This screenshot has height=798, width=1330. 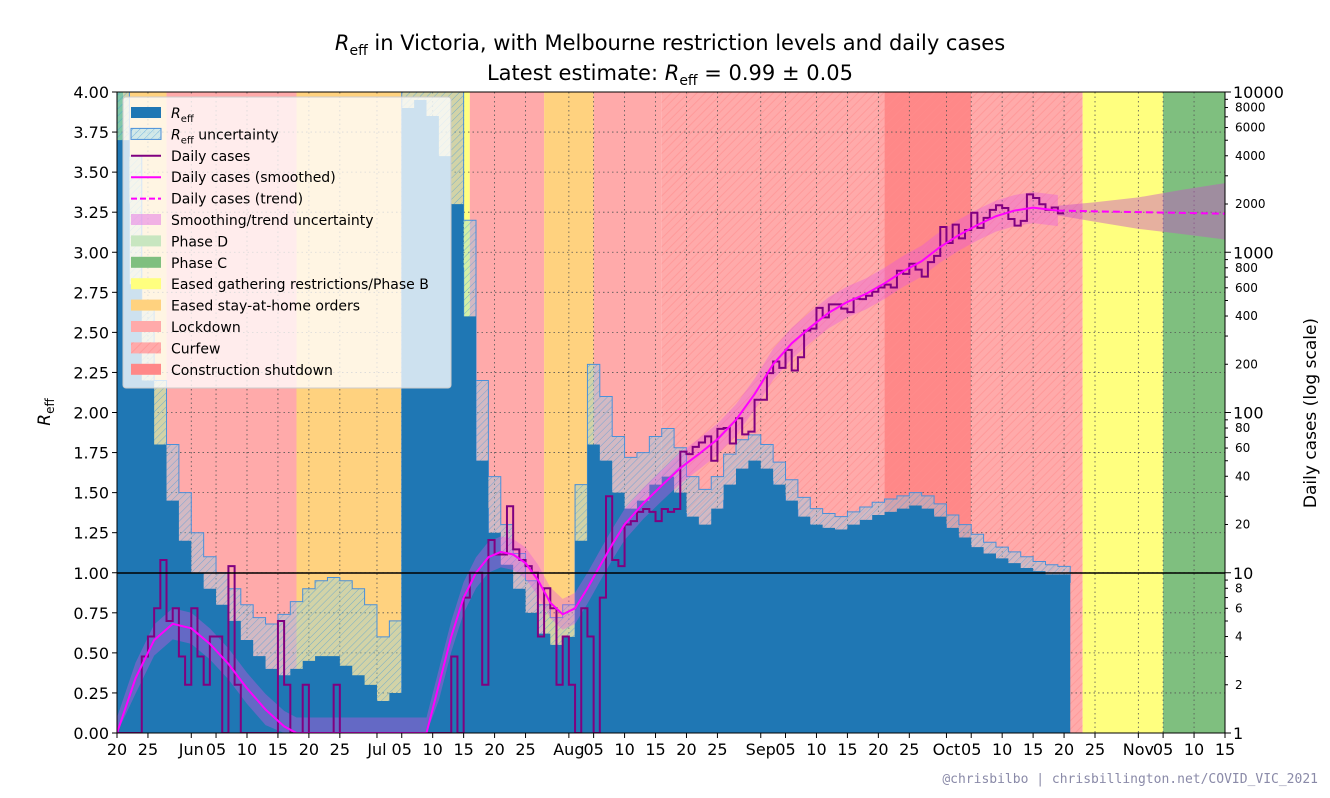 What do you see at coordinates (1239, 608) in the screenshot?
I see `y2-minor-tick-label: 6` at bounding box center [1239, 608].